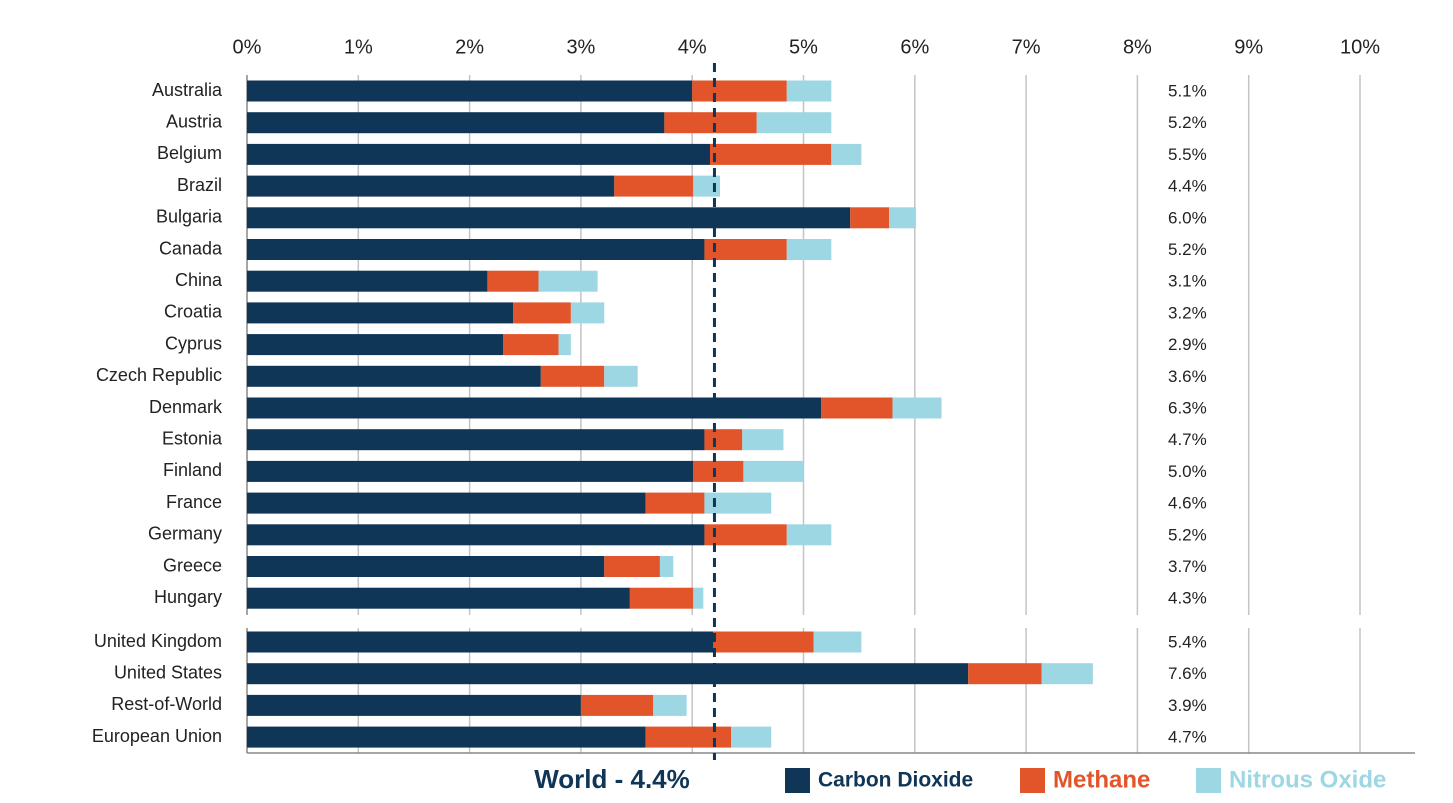 The height and width of the screenshot is (803, 1453). What do you see at coordinates (1101, 779) in the screenshot?
I see `legend-label: Methane` at bounding box center [1101, 779].